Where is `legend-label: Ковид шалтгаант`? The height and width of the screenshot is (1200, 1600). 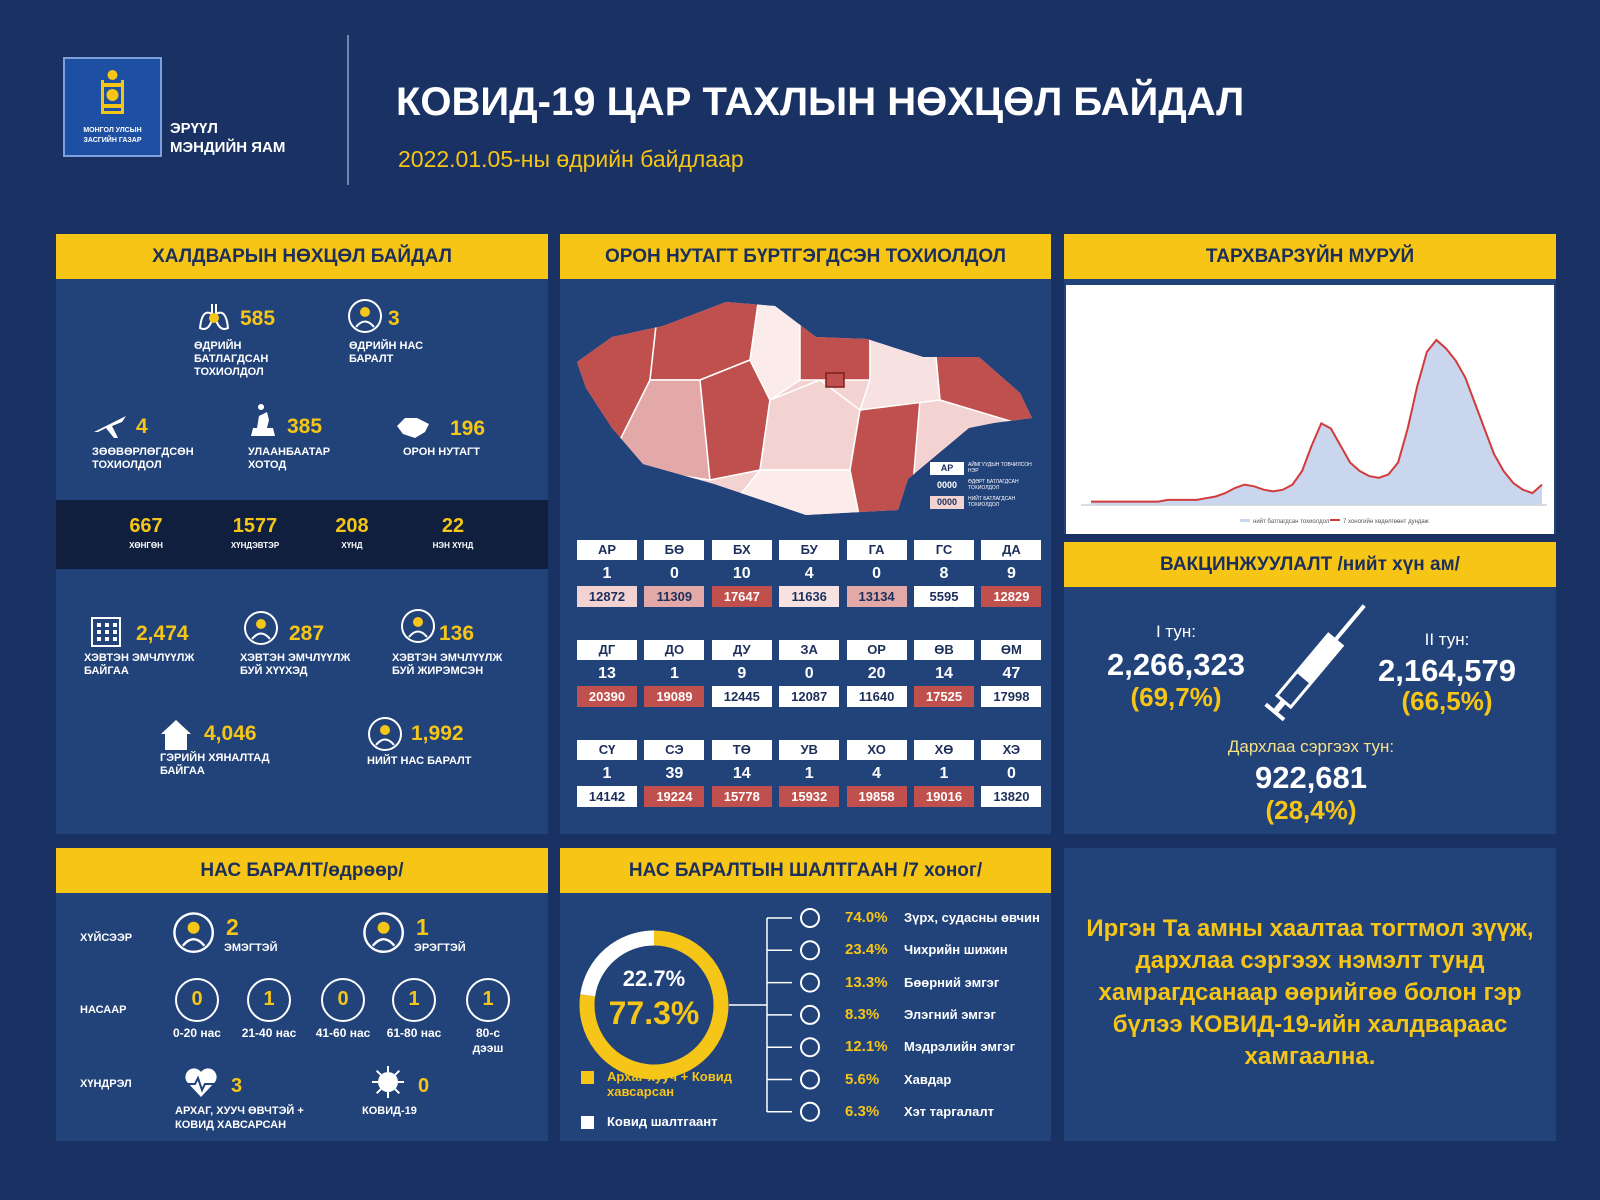 legend-label: Ковид шалтгаант is located at coordinates (662, 1121).